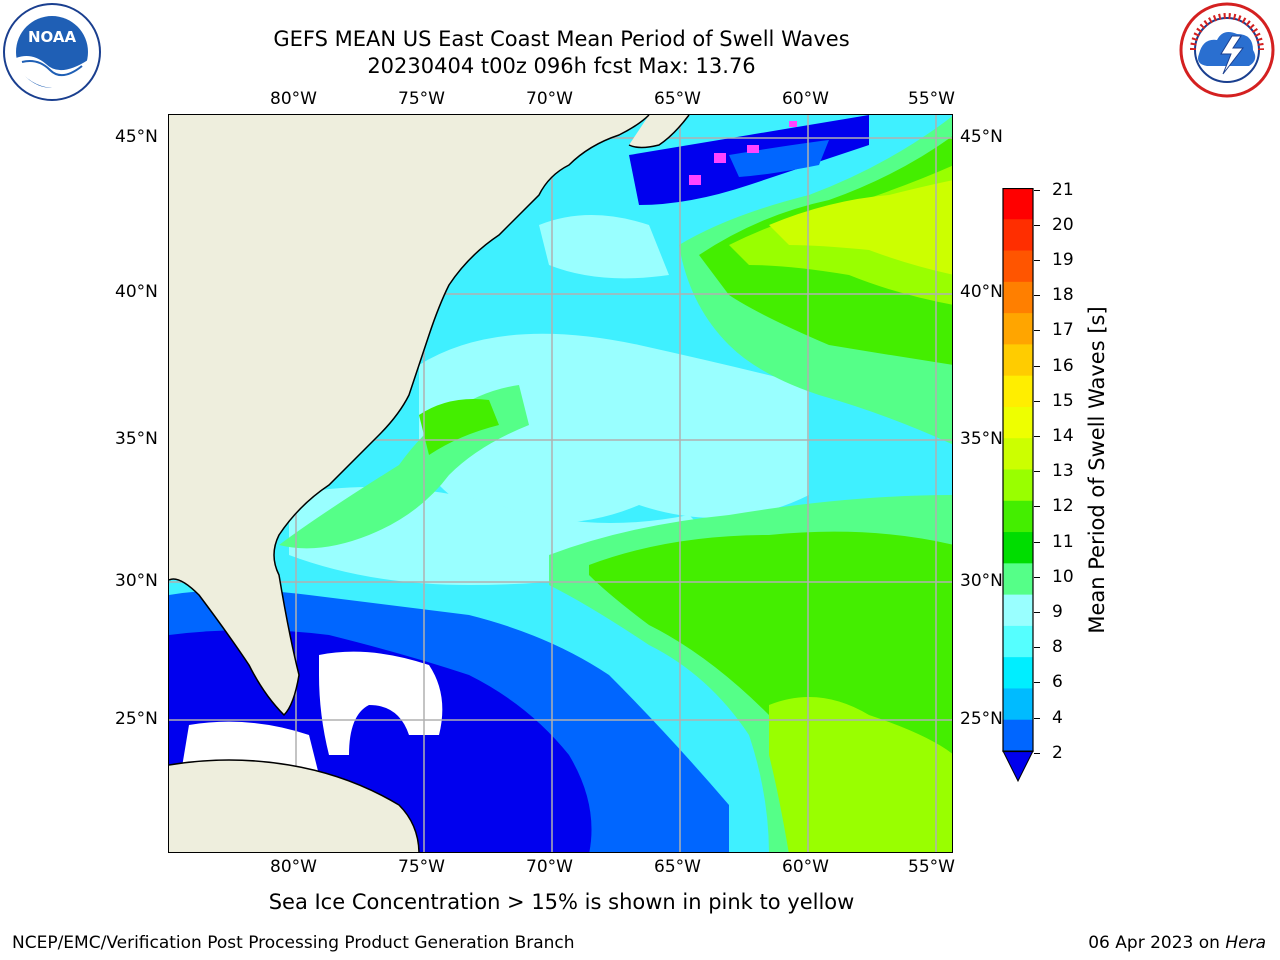  I want to click on colorbar-tick-label: 18, so click(1063, 295).